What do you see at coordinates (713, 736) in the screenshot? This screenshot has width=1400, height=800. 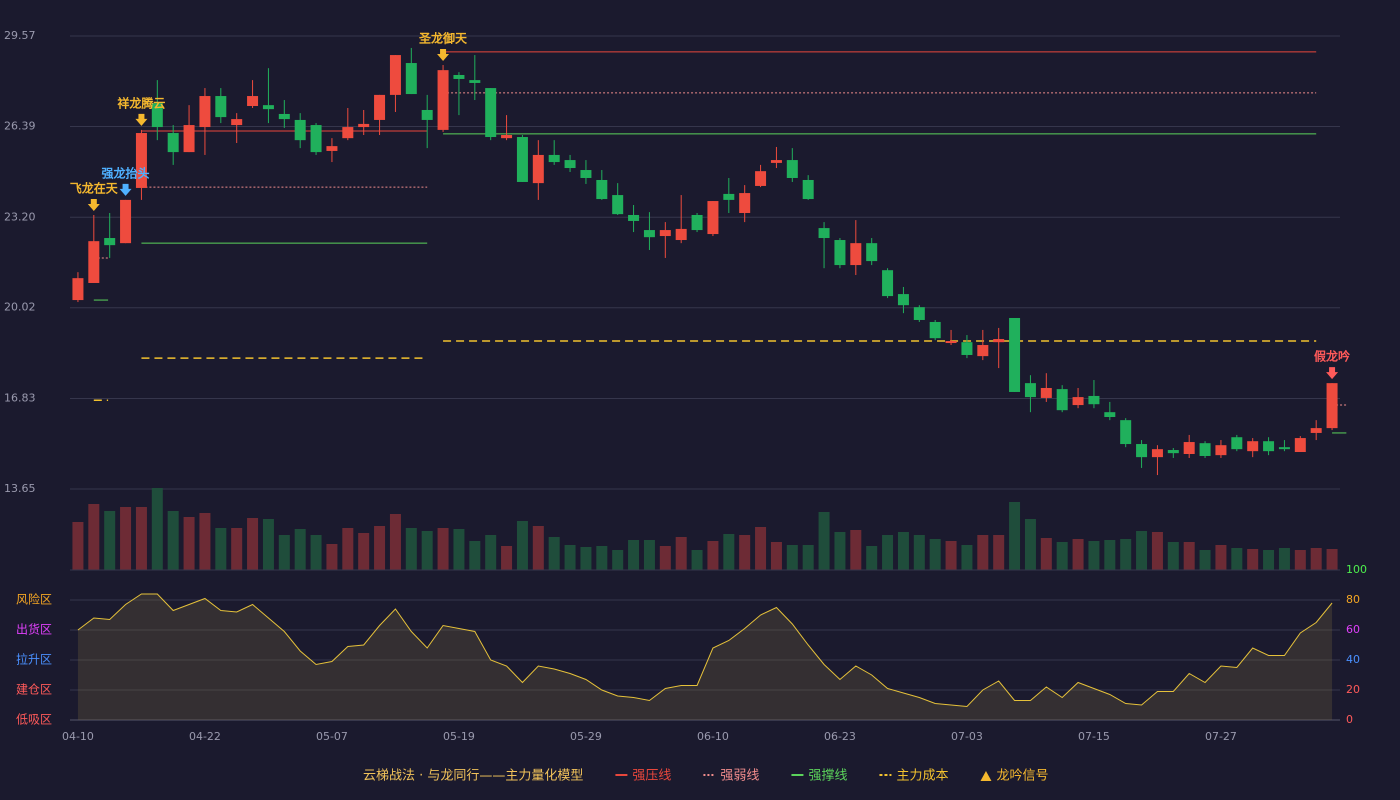 I see `x-tick-label: 06-10` at bounding box center [713, 736].